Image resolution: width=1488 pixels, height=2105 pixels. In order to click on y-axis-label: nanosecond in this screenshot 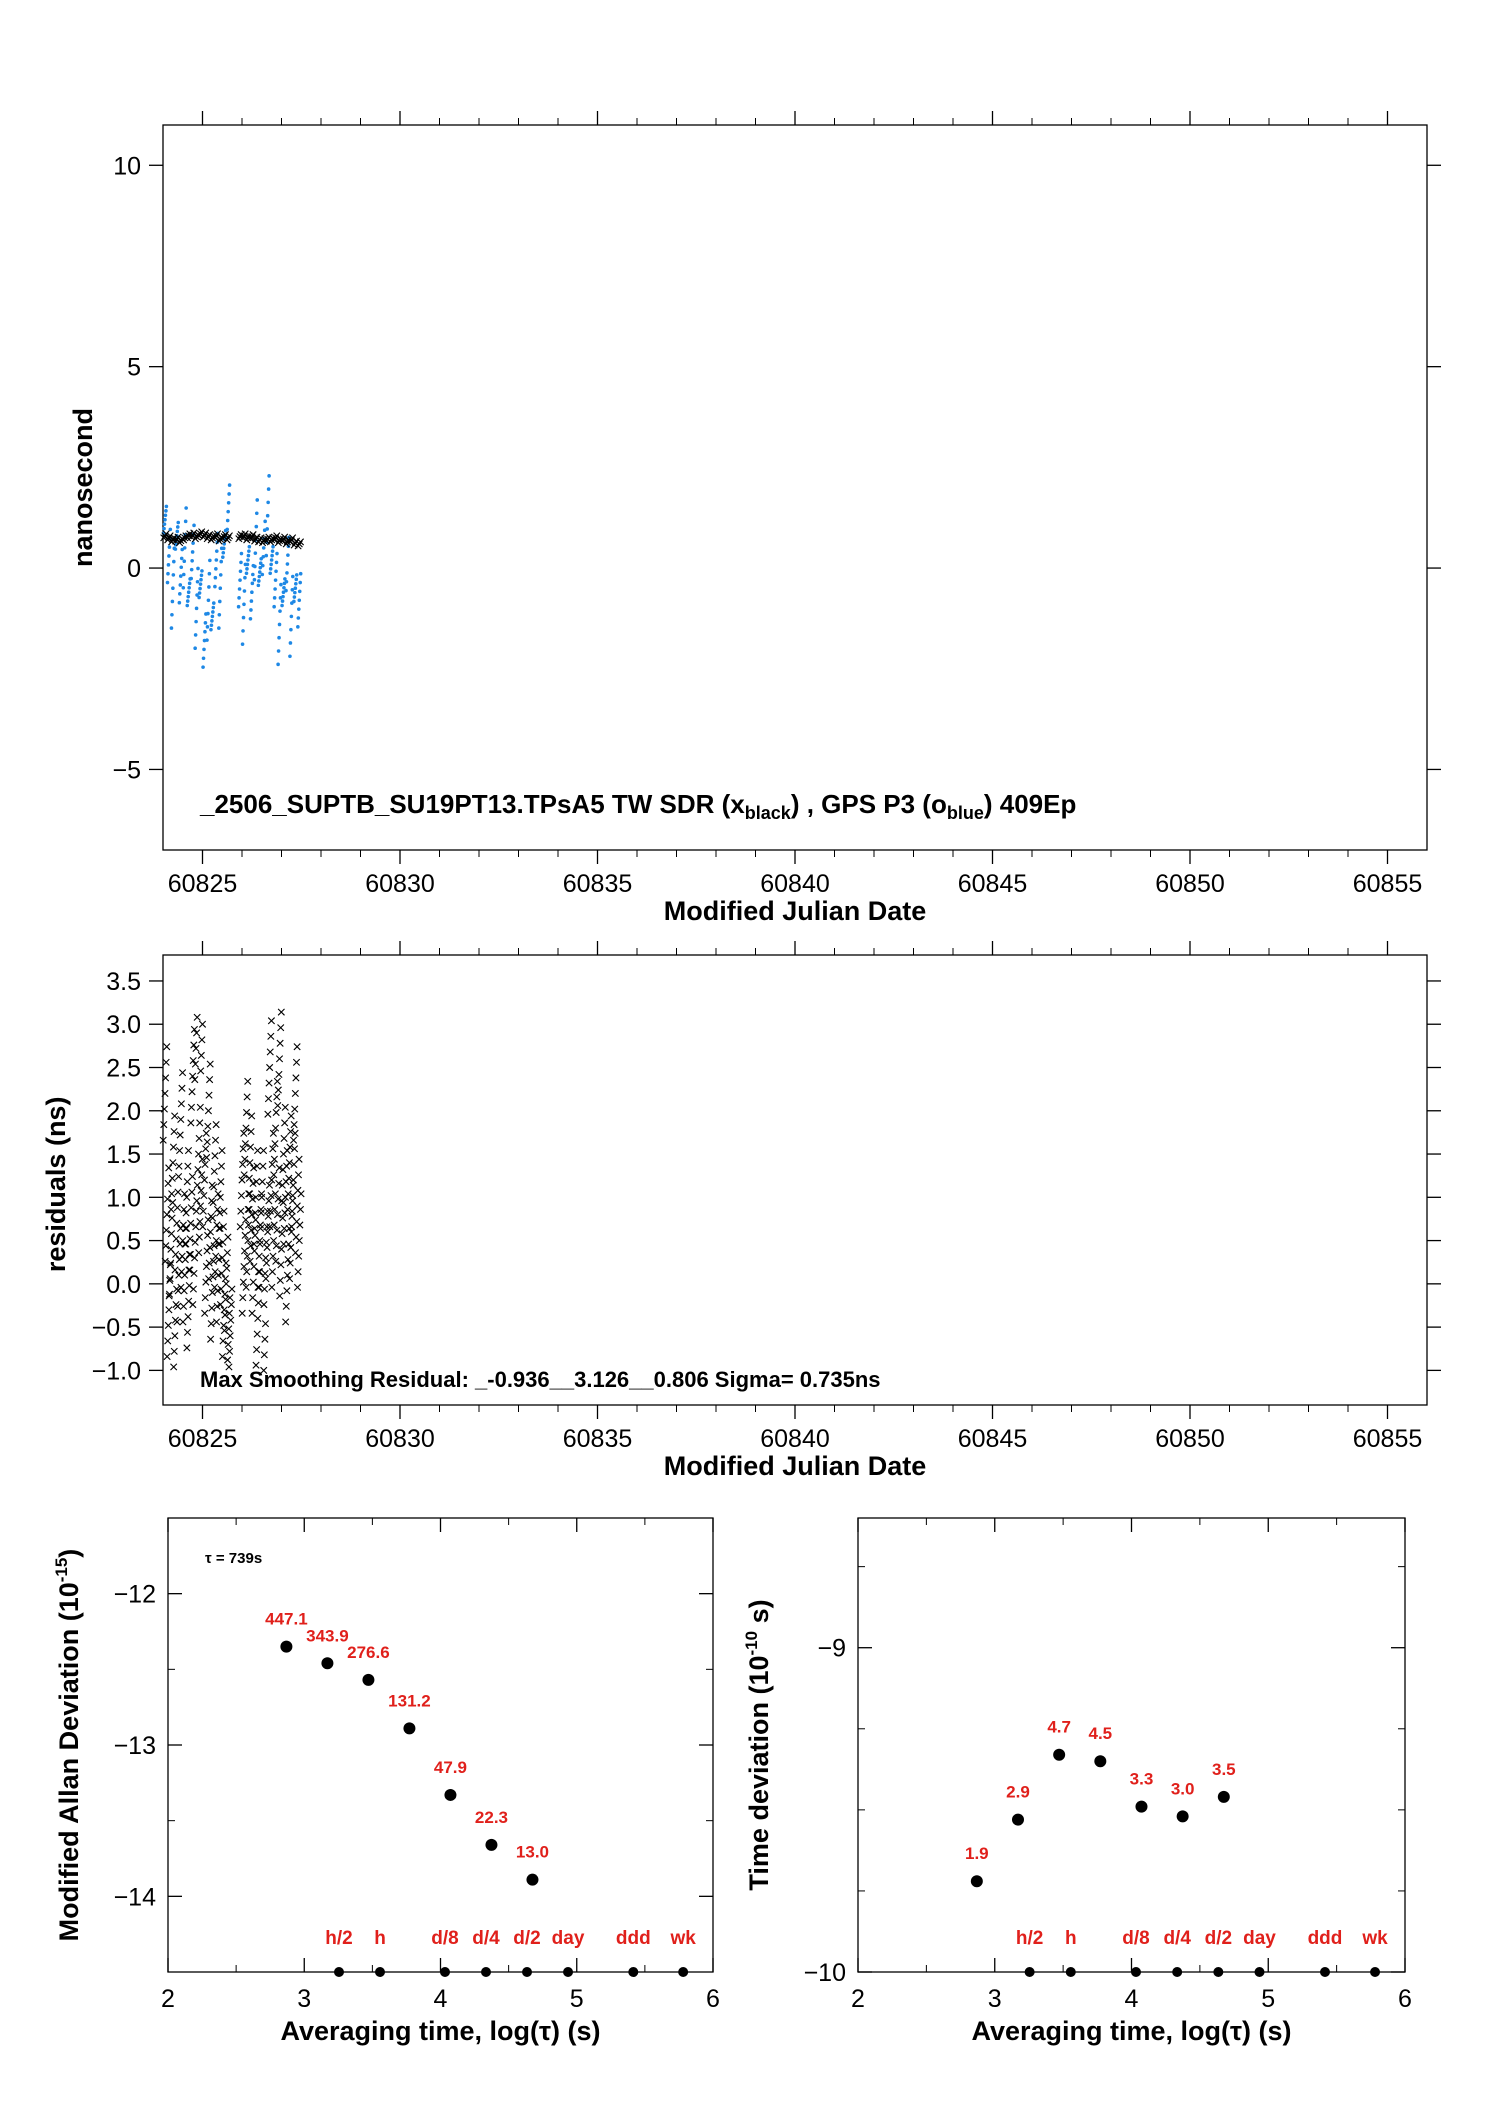, I will do `click(83, 487)`.